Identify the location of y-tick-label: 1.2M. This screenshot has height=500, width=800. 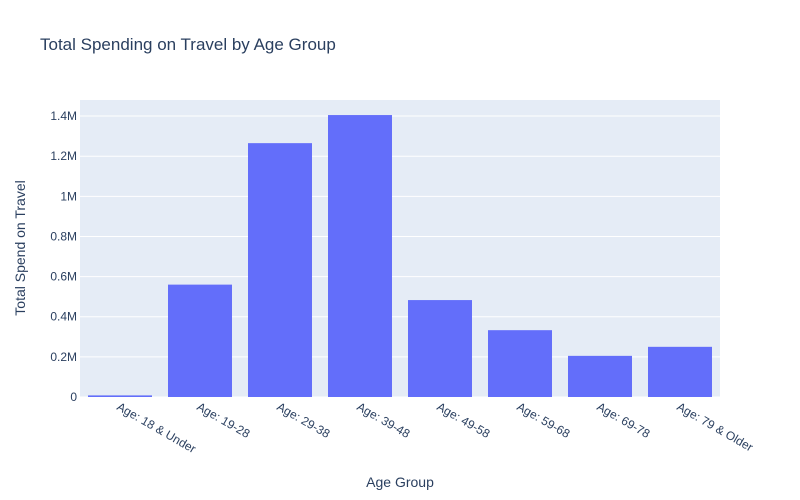
(63, 156).